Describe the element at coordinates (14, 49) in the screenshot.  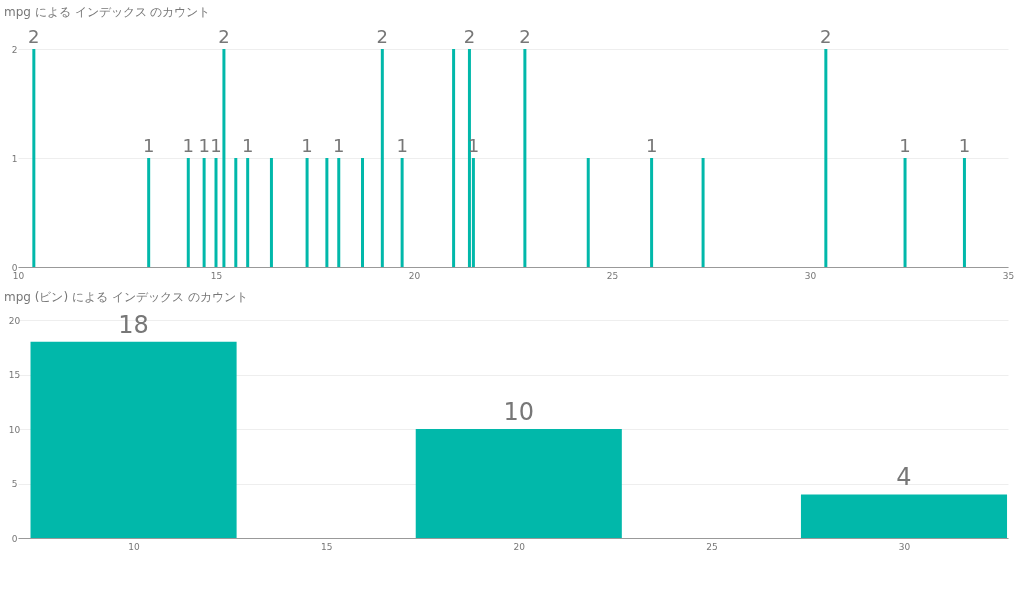
I see `y-tick-label: 2` at that location.